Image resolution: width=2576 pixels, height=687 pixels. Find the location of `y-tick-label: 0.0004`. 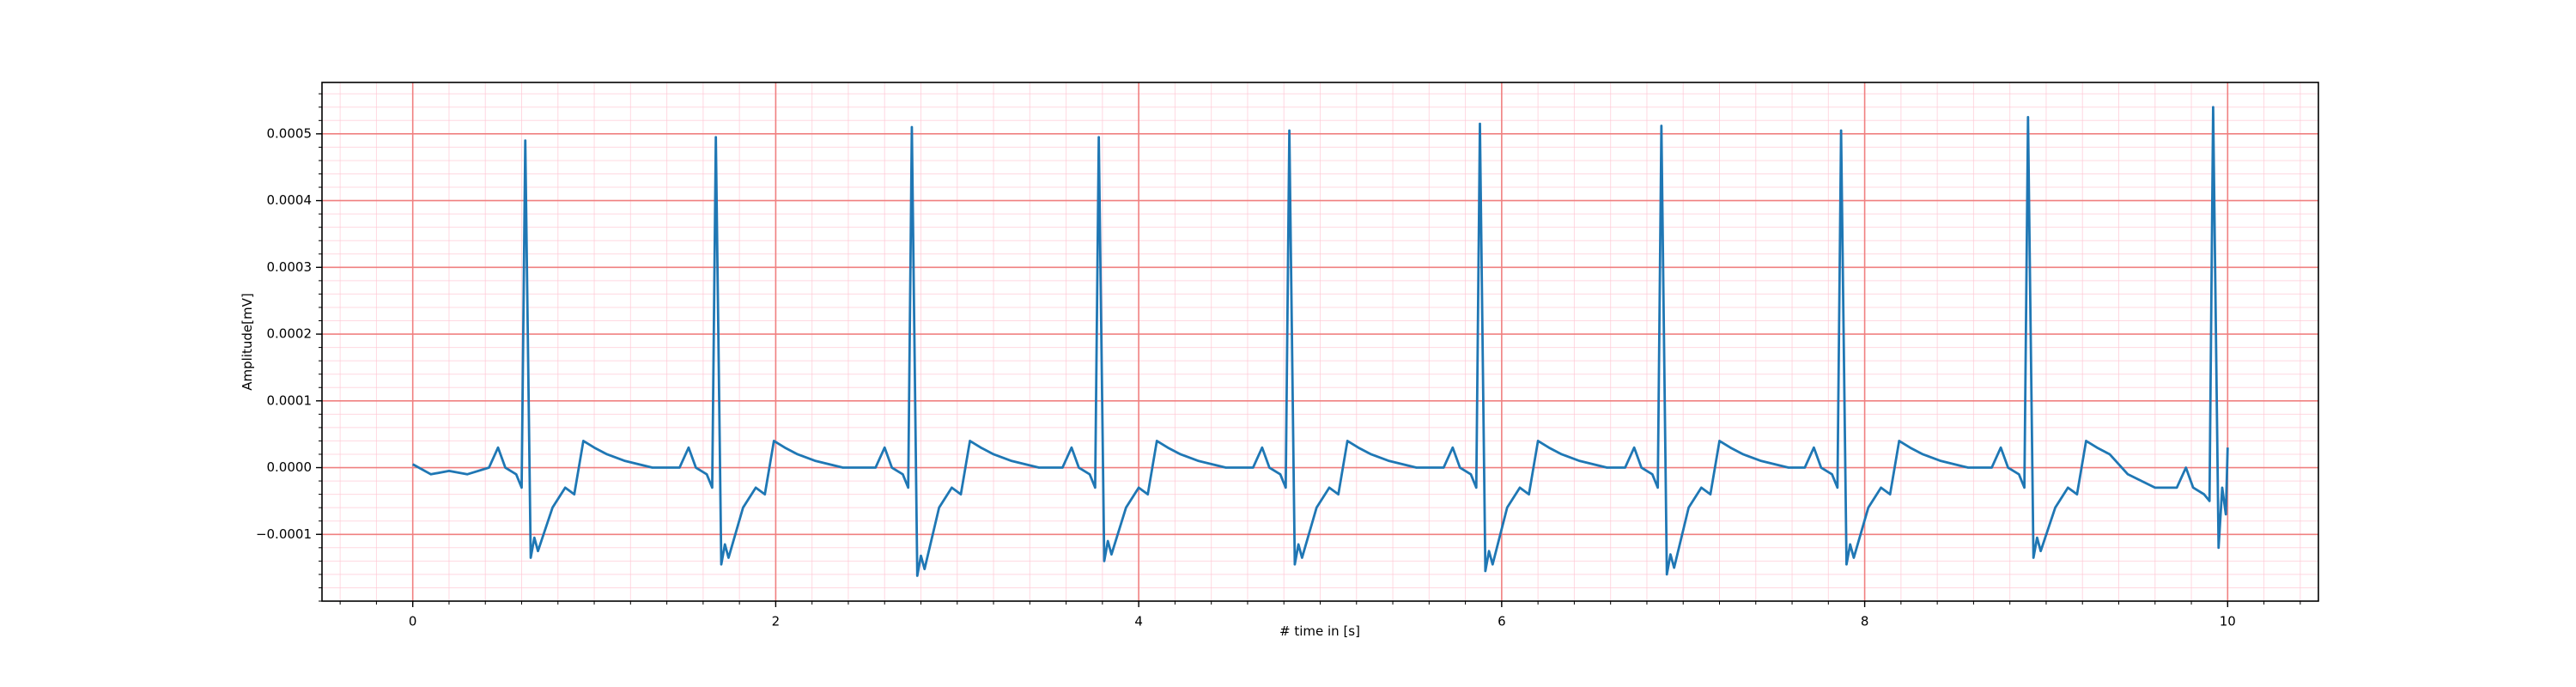

y-tick-label: 0.0004 is located at coordinates (290, 200).